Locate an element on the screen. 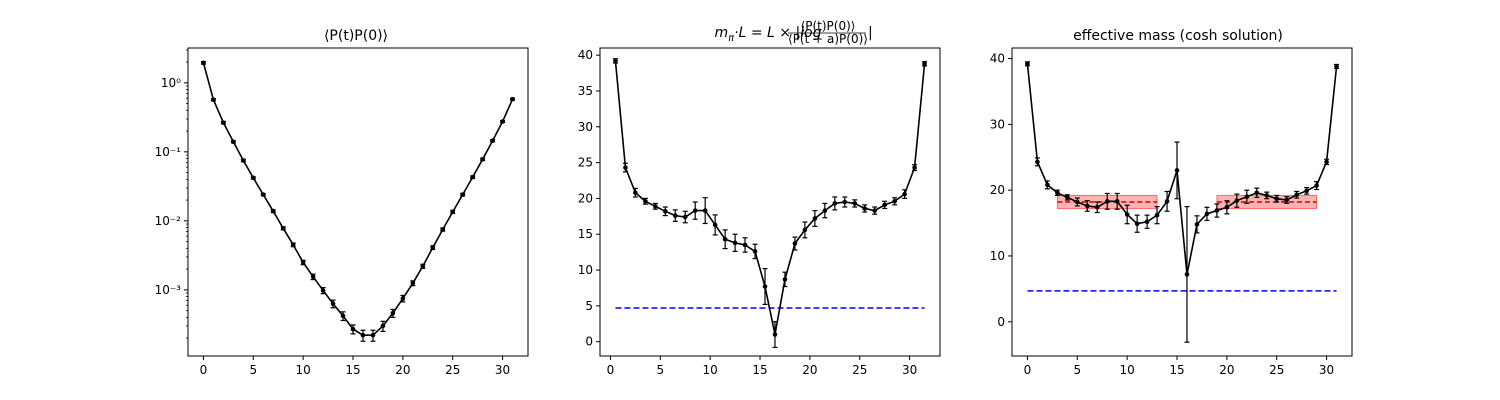  title-fraction-denominator: ⟨P(t + a)P(0)⟩ is located at coordinates (828, 39).